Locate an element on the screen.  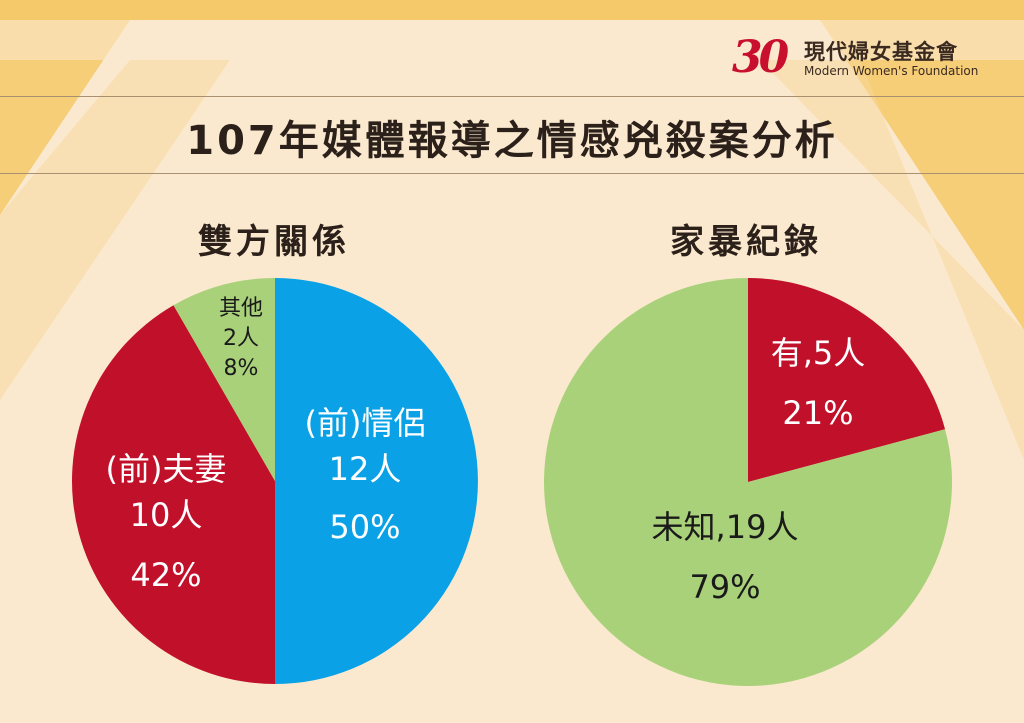
pie-slice-dating is located at coordinates (376, 481).